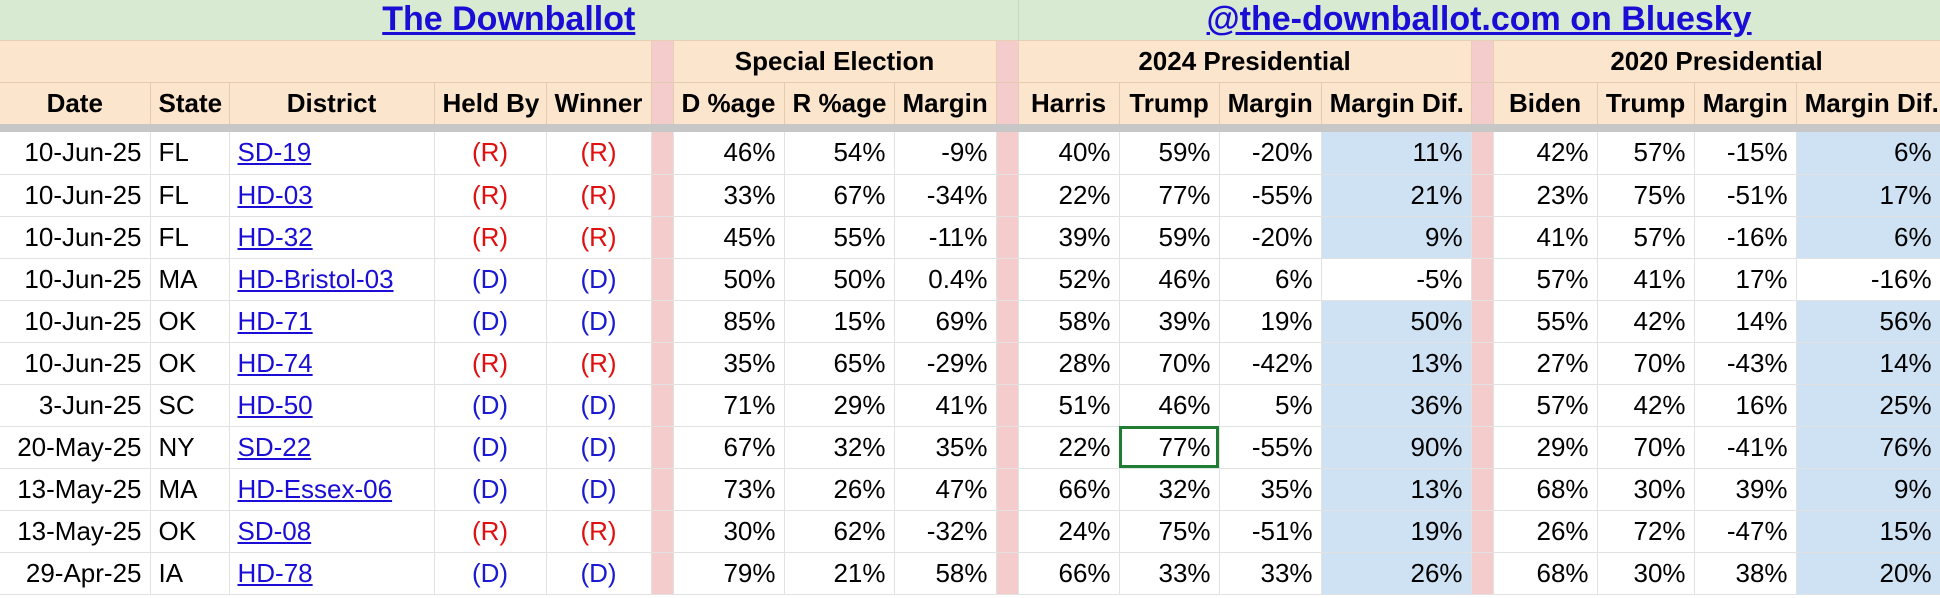 This screenshot has width=1940, height=598. Describe the element at coordinates (274, 152) in the screenshot. I see `district-link: SD-19` at that location.